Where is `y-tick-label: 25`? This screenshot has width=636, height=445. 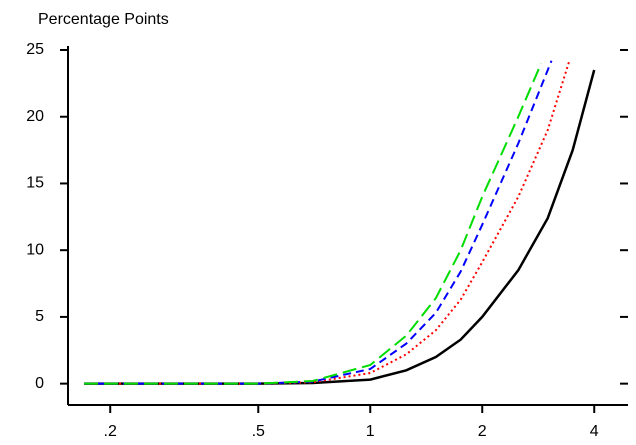
y-tick-label: 25 is located at coordinates (35, 49).